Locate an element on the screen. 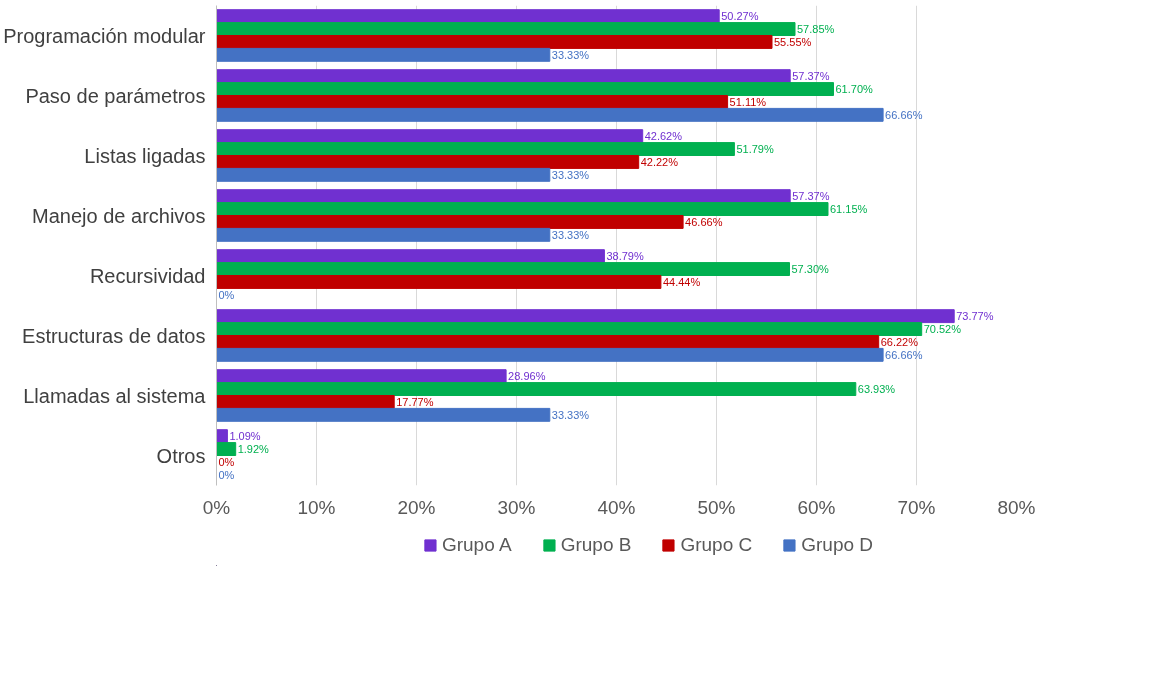 The height and width of the screenshot is (674, 1153). data-label: 42.22% is located at coordinates (659, 161).